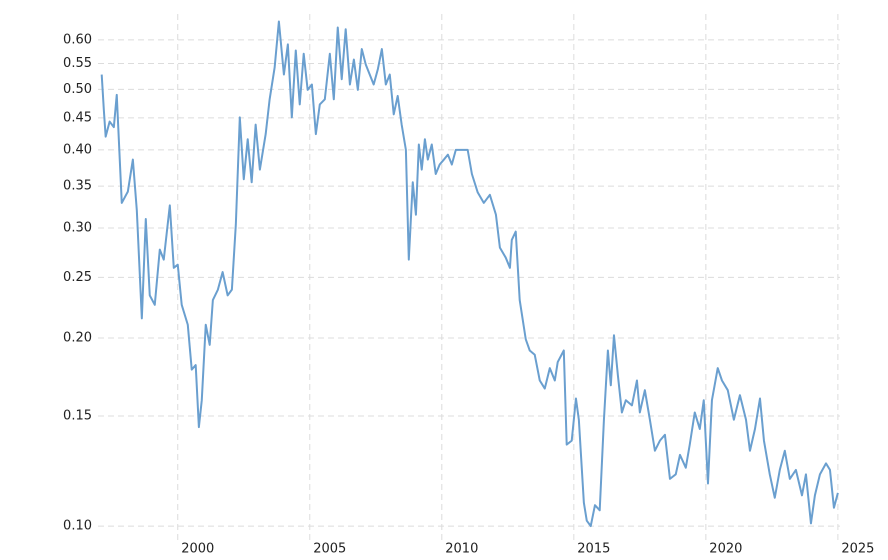 This screenshot has width=888, height=560. What do you see at coordinates (77, 277) in the screenshot?
I see `y-tick-label: 0.25` at bounding box center [77, 277].